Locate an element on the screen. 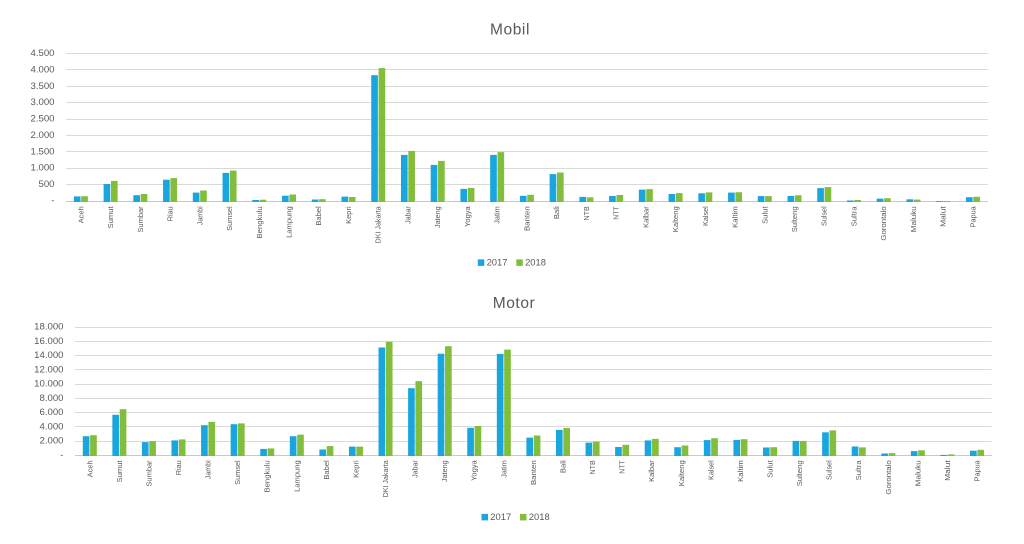  svg-text: 14.000 is located at coordinates (48, 355).